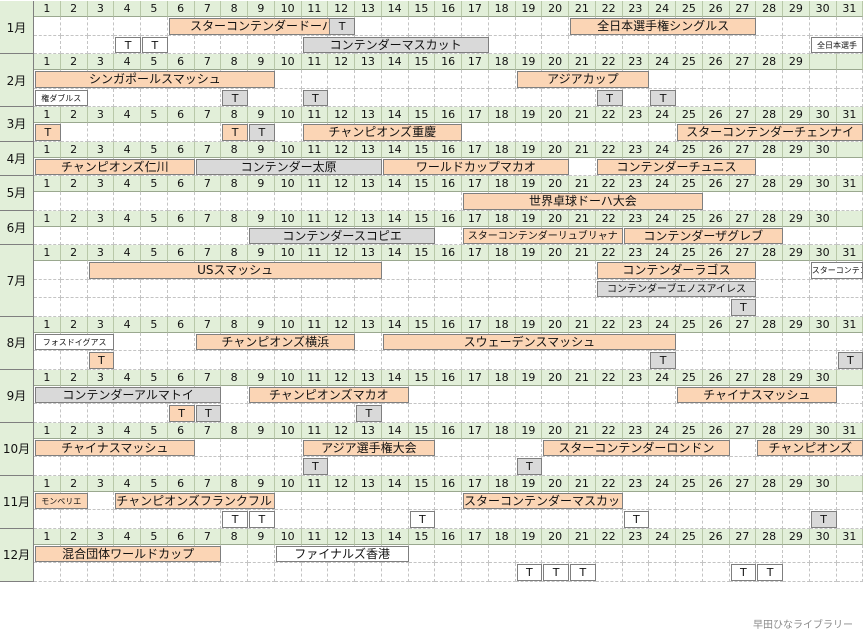 This screenshot has height=632, width=863. Describe the element at coordinates (849, 253) in the screenshot. I see `day-header: 31` at that location.